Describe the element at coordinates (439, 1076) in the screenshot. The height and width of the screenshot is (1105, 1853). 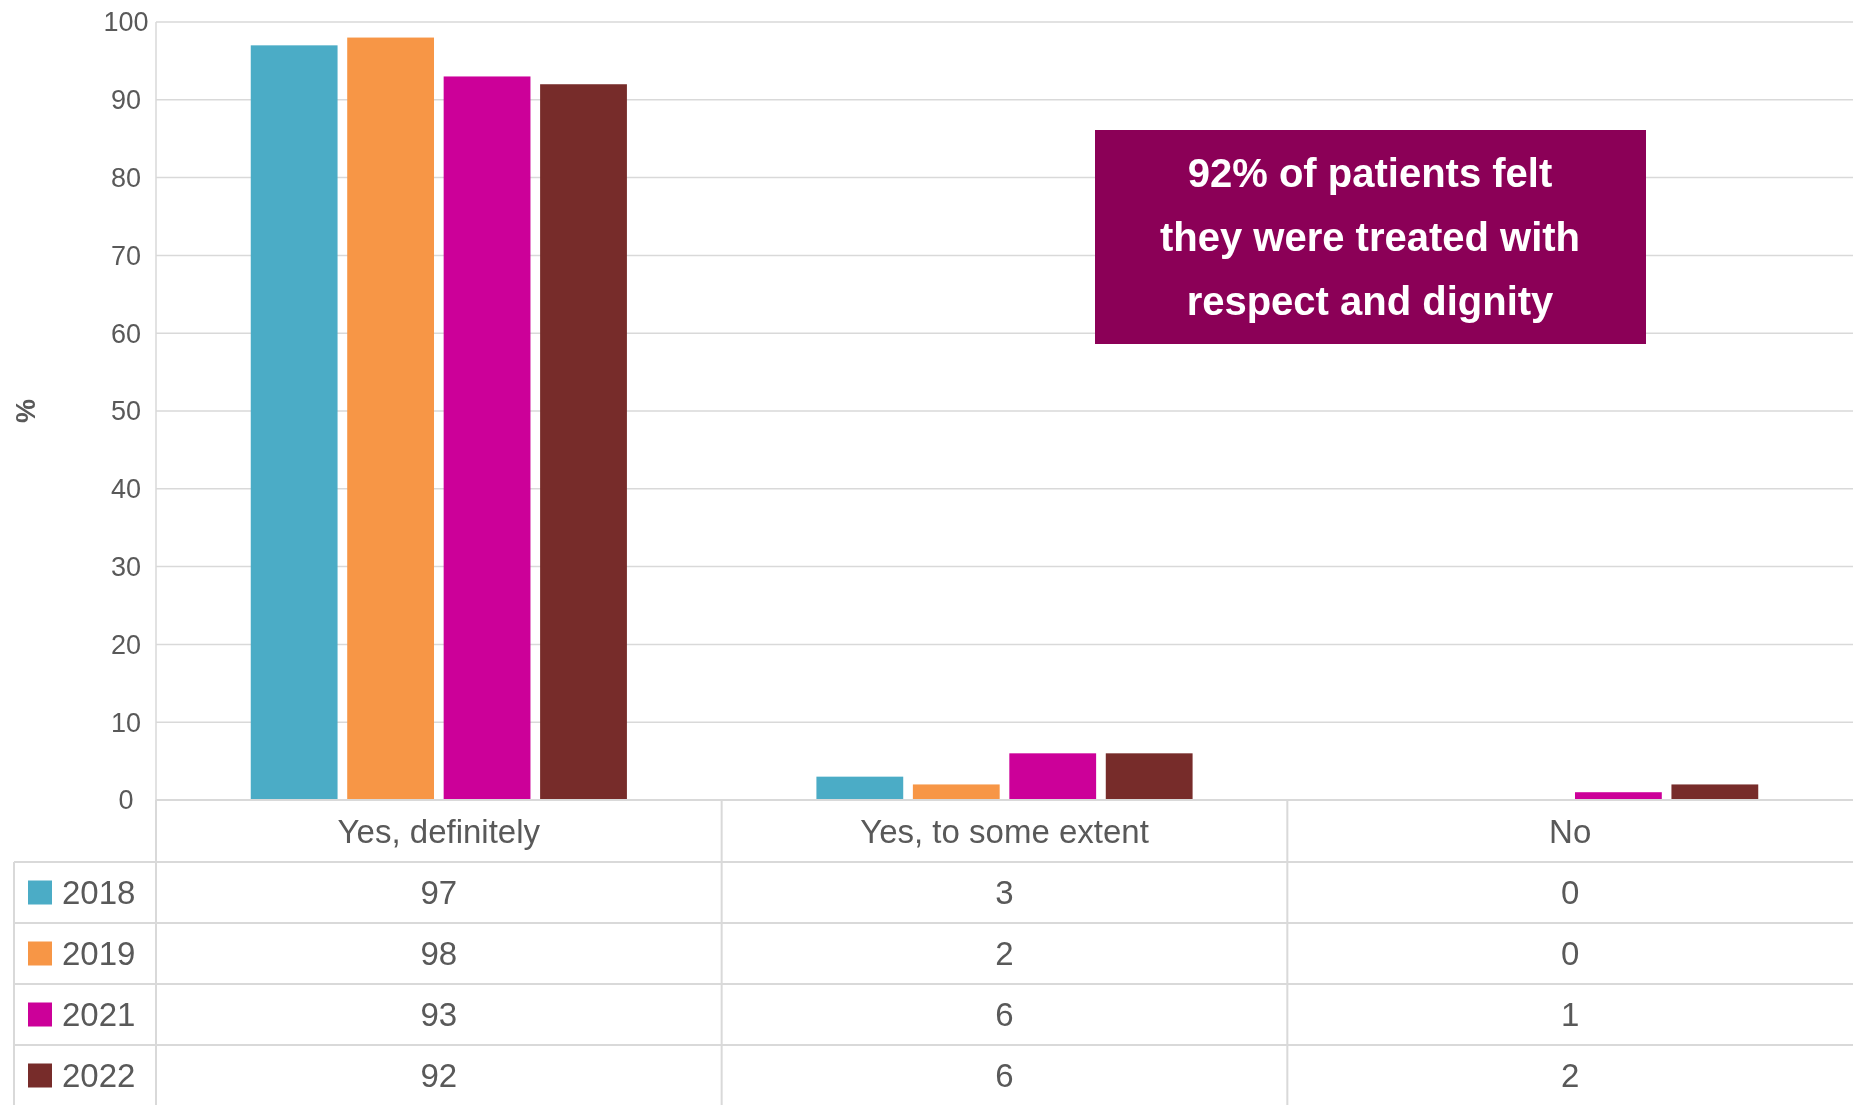
I see `data-label: 92` at that location.